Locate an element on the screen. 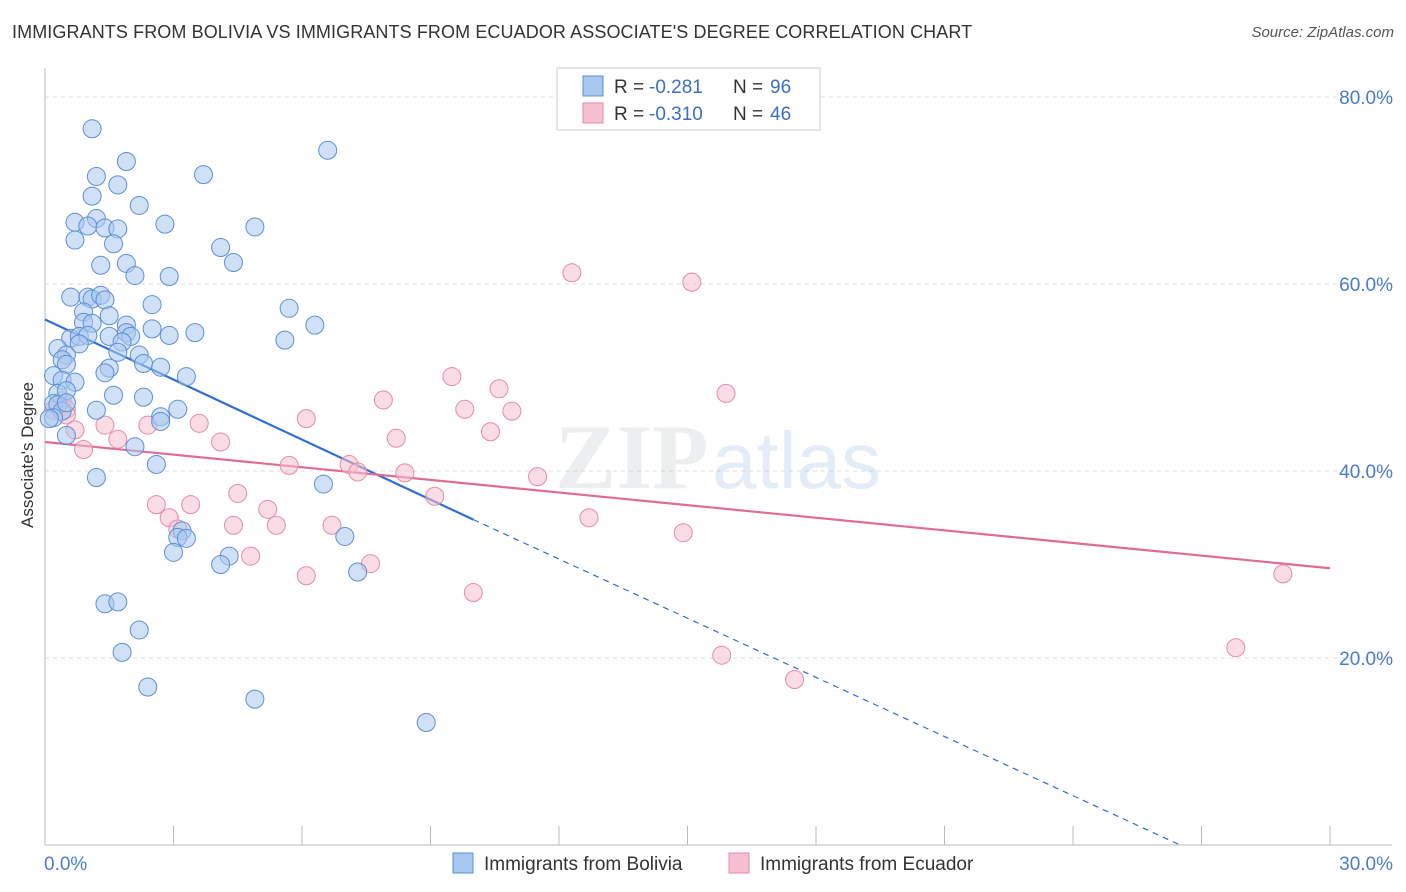 Image resolution: width=1406 pixels, height=892 pixels. x-tick-labels: 0.0% 30.0% is located at coordinates (718, 864).